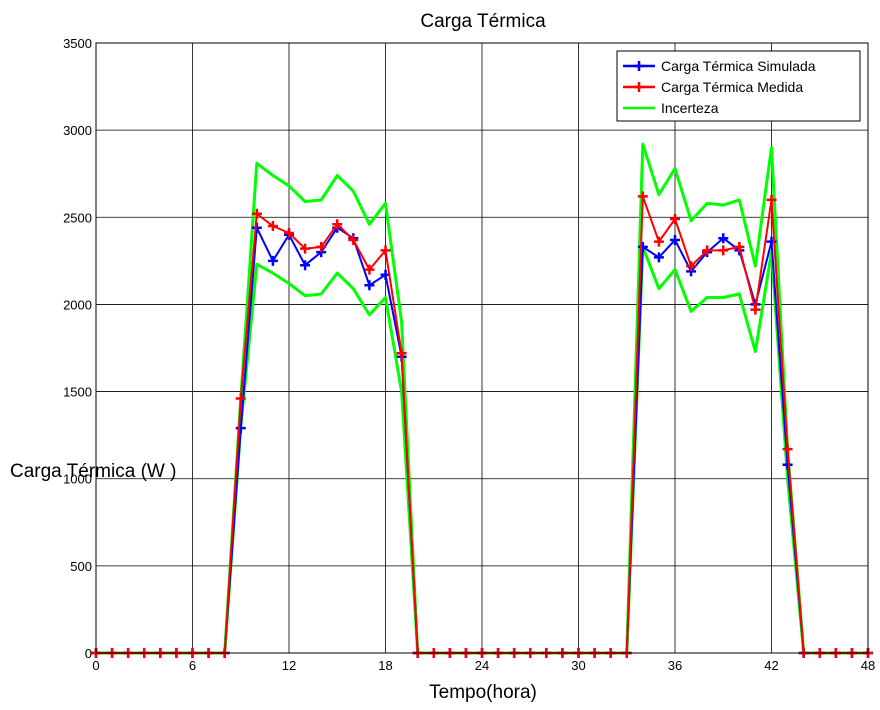 The image size is (880, 710). I want to click on y-axis-label: Carga Térmica (W ), so click(93, 471).